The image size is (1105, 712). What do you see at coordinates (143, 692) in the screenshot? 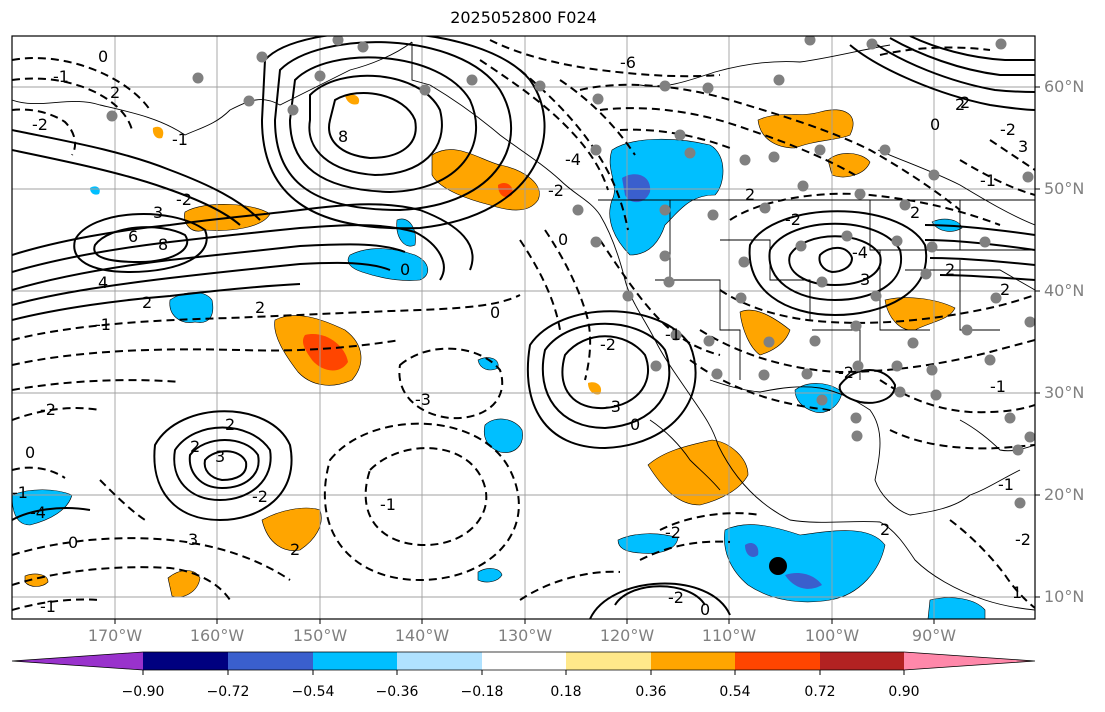
I see `colorbar-tick-label: −0.90` at bounding box center [143, 692].